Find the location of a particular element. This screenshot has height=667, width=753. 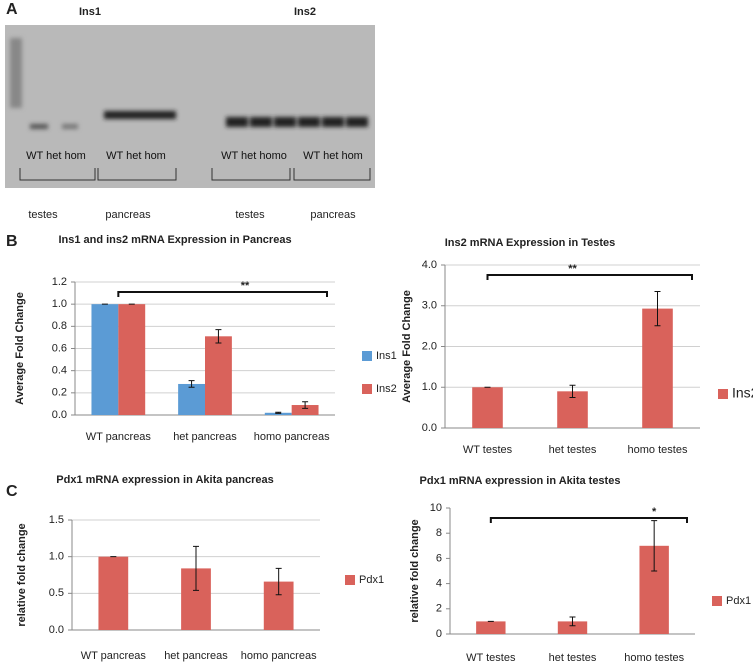

lane-brackets is located at coordinates (195, 174).